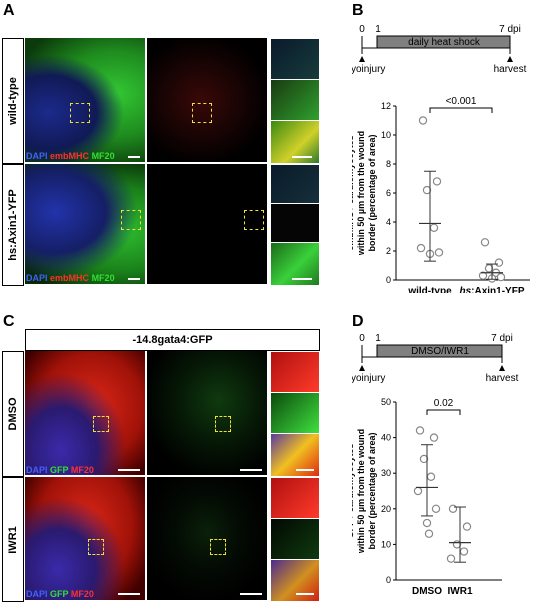 The image size is (535, 604). I want to click on y-tick-label: 12, so click(386, 106).